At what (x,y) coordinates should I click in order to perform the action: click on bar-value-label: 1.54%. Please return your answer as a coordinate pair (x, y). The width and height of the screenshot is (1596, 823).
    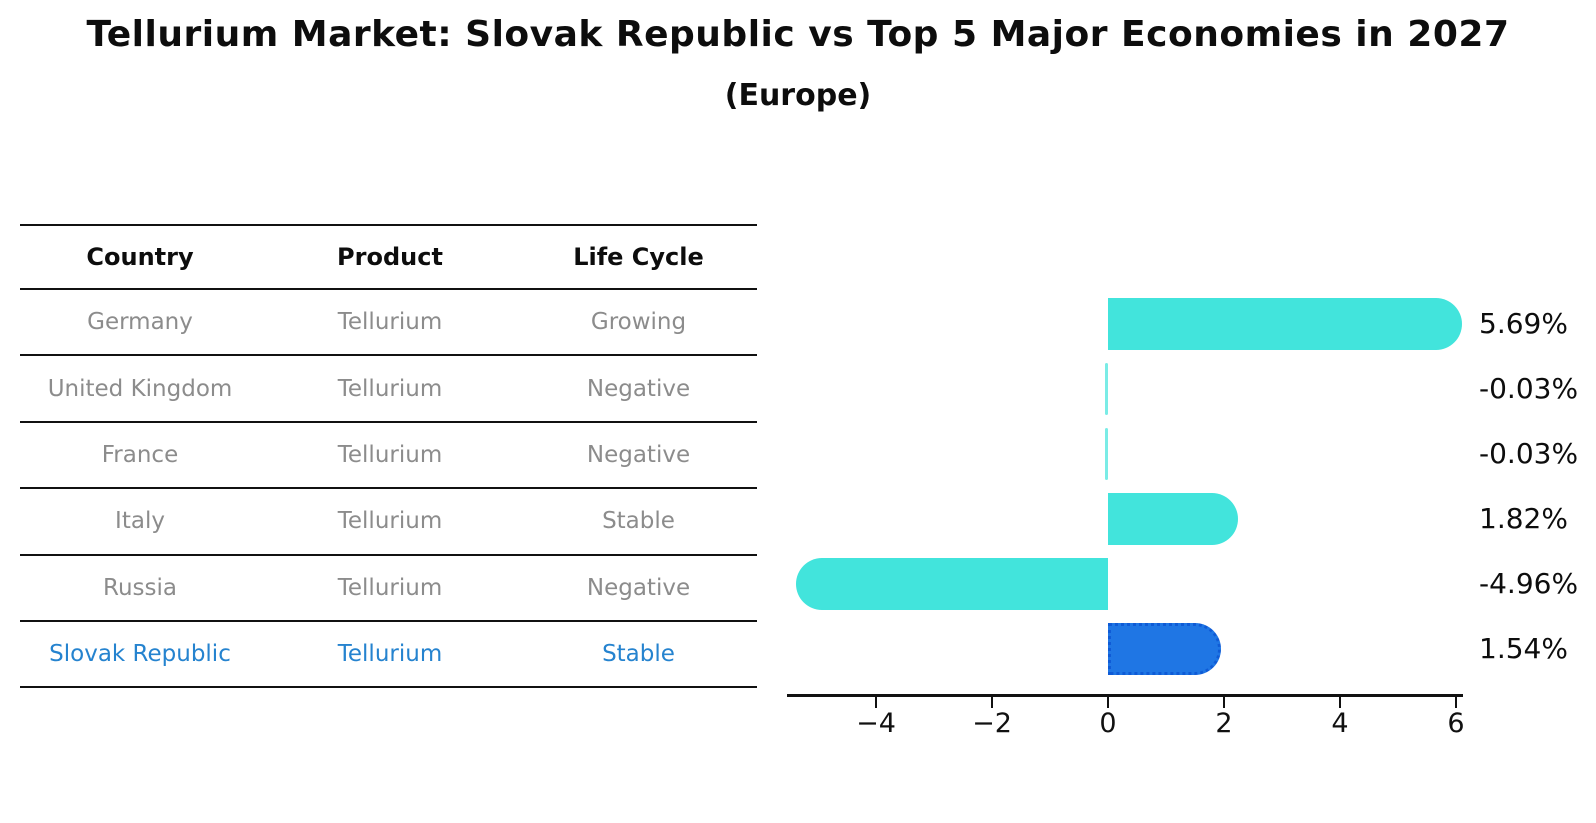
    Looking at the image, I should click on (1523, 648).